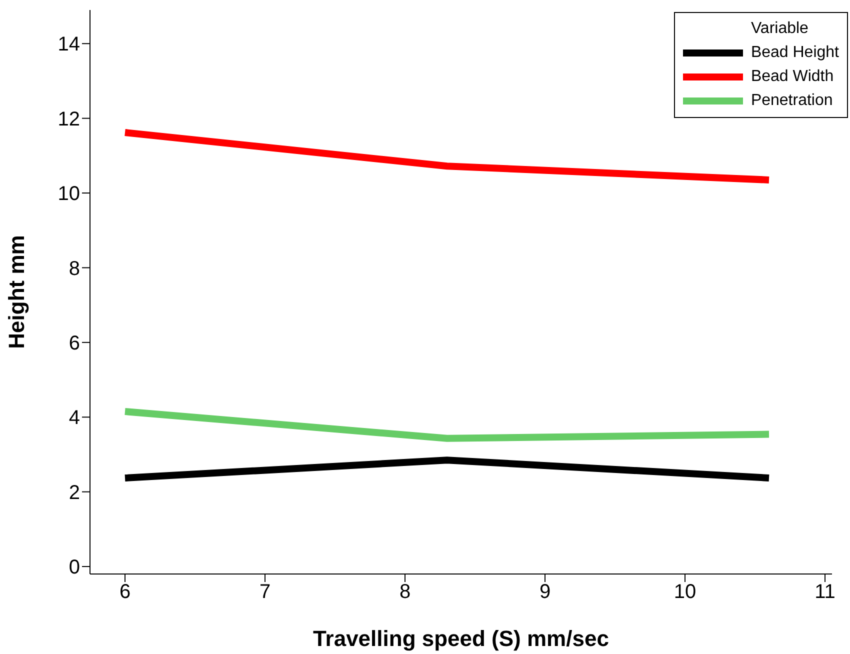  What do you see at coordinates (545, 592) in the screenshot?
I see `x-tick-label: 9` at bounding box center [545, 592].